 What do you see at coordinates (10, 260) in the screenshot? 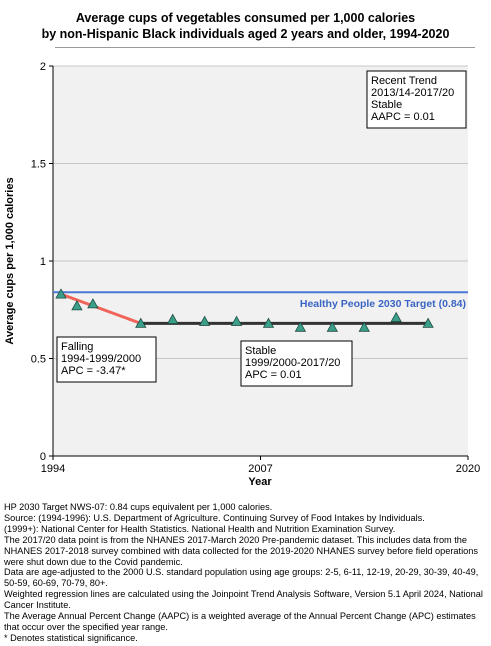
I see `y-axis-label: Average cups per 1,000 calories` at bounding box center [10, 260].